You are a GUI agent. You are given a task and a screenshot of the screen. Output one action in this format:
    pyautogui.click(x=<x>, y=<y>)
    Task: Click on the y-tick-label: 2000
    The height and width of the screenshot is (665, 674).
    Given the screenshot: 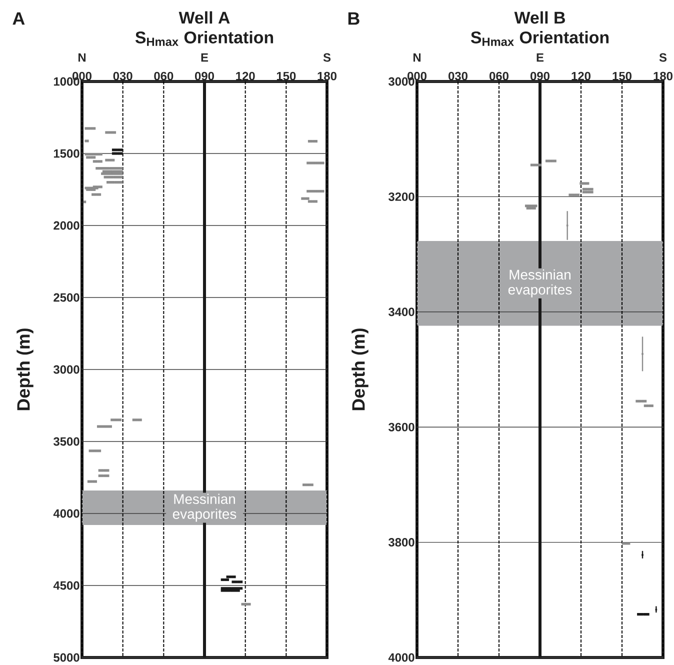 What is the action you would take?
    pyautogui.click(x=67, y=225)
    